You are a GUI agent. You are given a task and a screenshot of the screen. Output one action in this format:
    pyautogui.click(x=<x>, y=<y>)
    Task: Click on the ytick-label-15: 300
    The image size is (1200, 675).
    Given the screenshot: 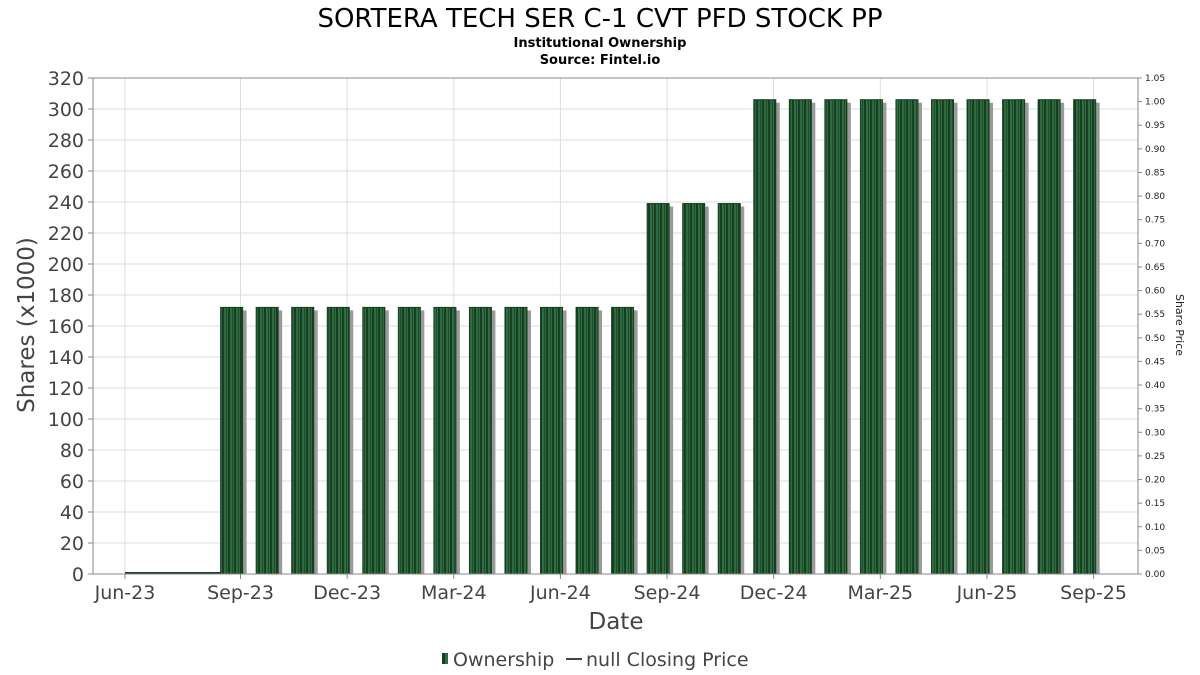 What is the action you would take?
    pyautogui.click(x=66, y=110)
    